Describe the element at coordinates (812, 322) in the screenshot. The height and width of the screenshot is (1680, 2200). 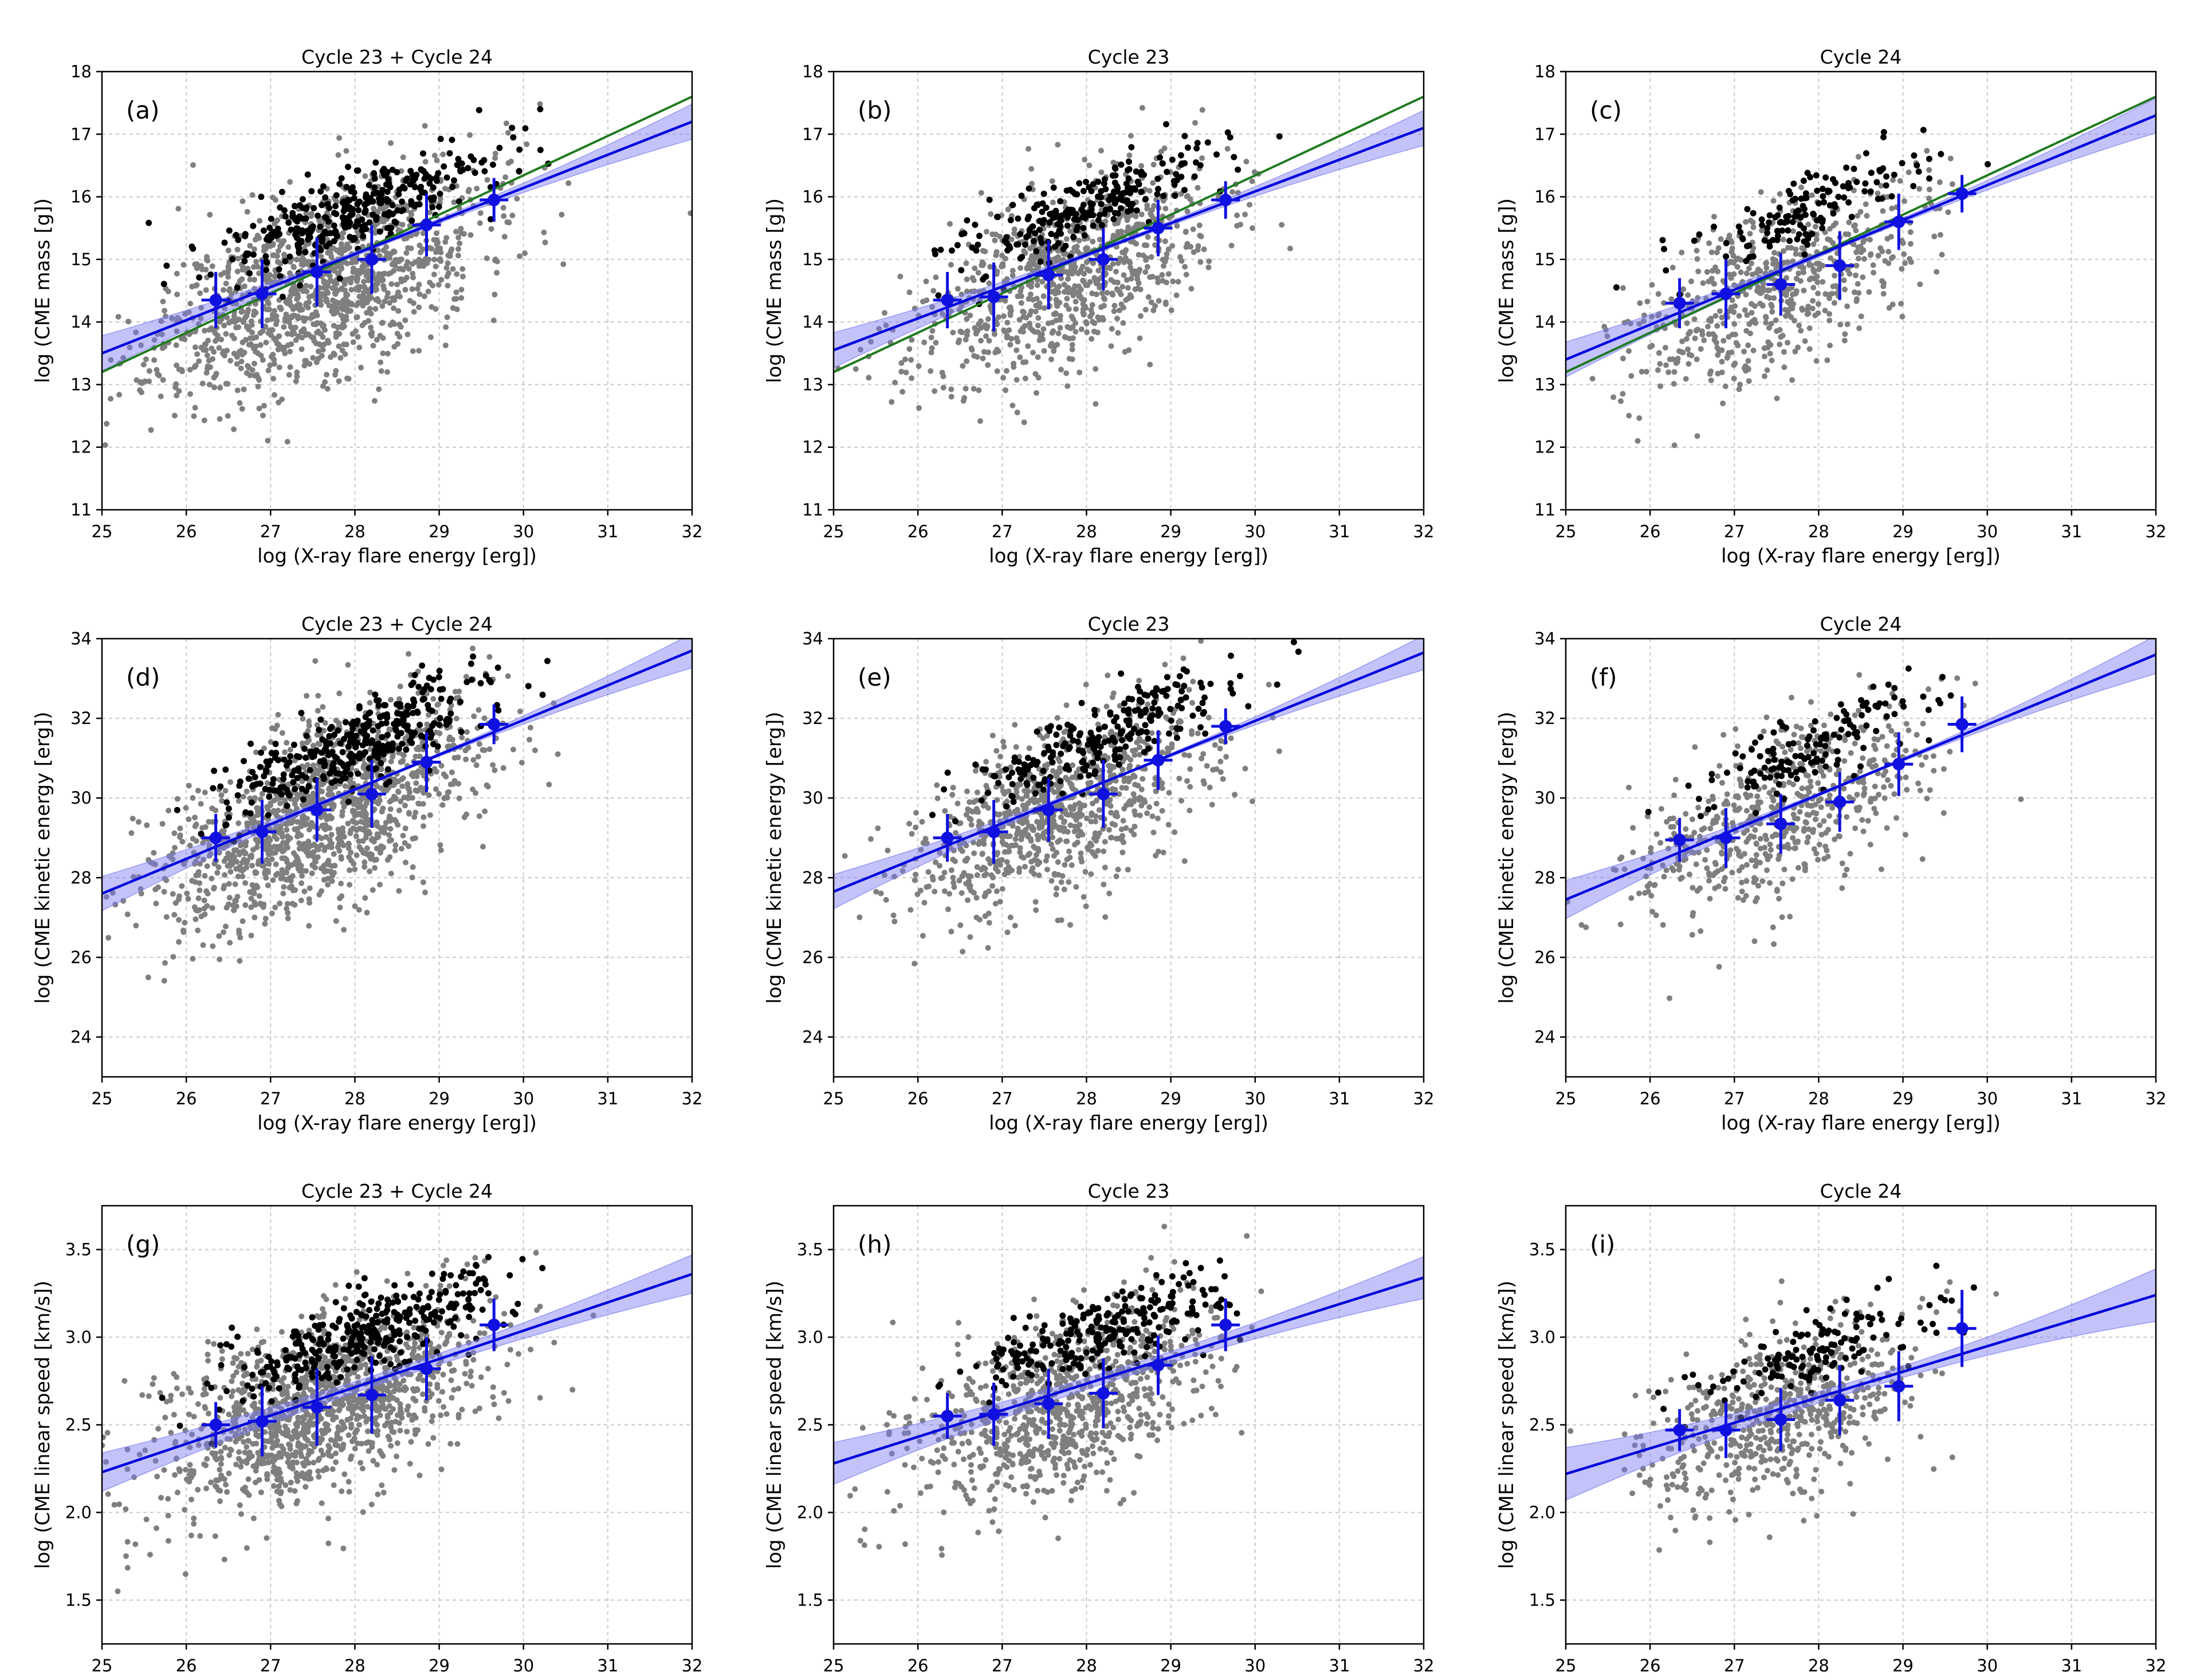
I see `y-tick-label: 14` at that location.